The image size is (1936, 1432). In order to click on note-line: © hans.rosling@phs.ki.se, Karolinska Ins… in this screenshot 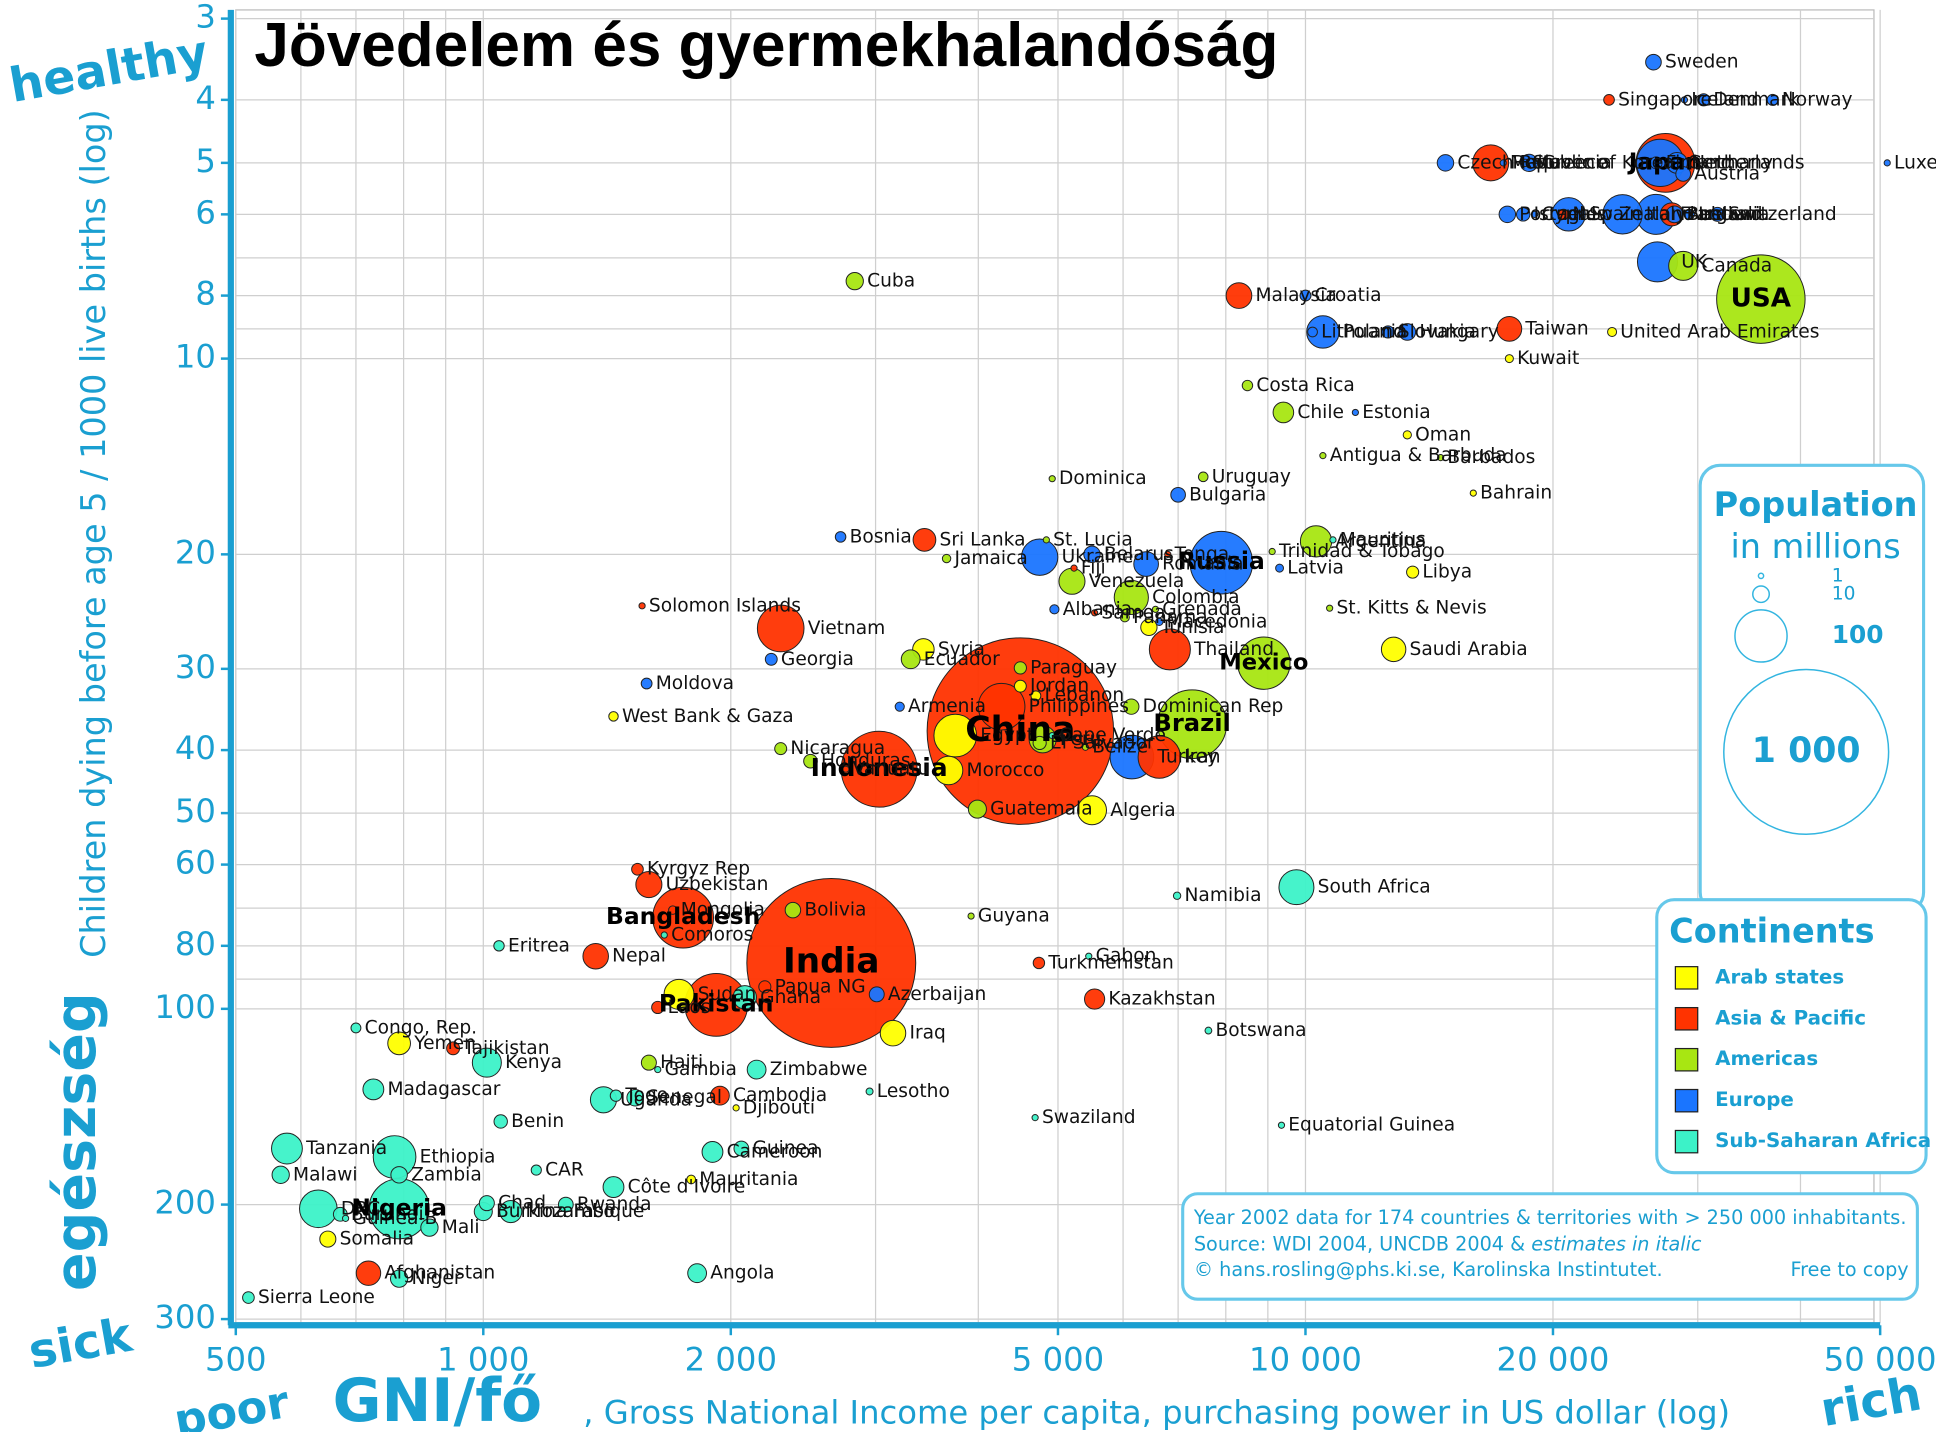, I will do `click(1428, 1269)`.